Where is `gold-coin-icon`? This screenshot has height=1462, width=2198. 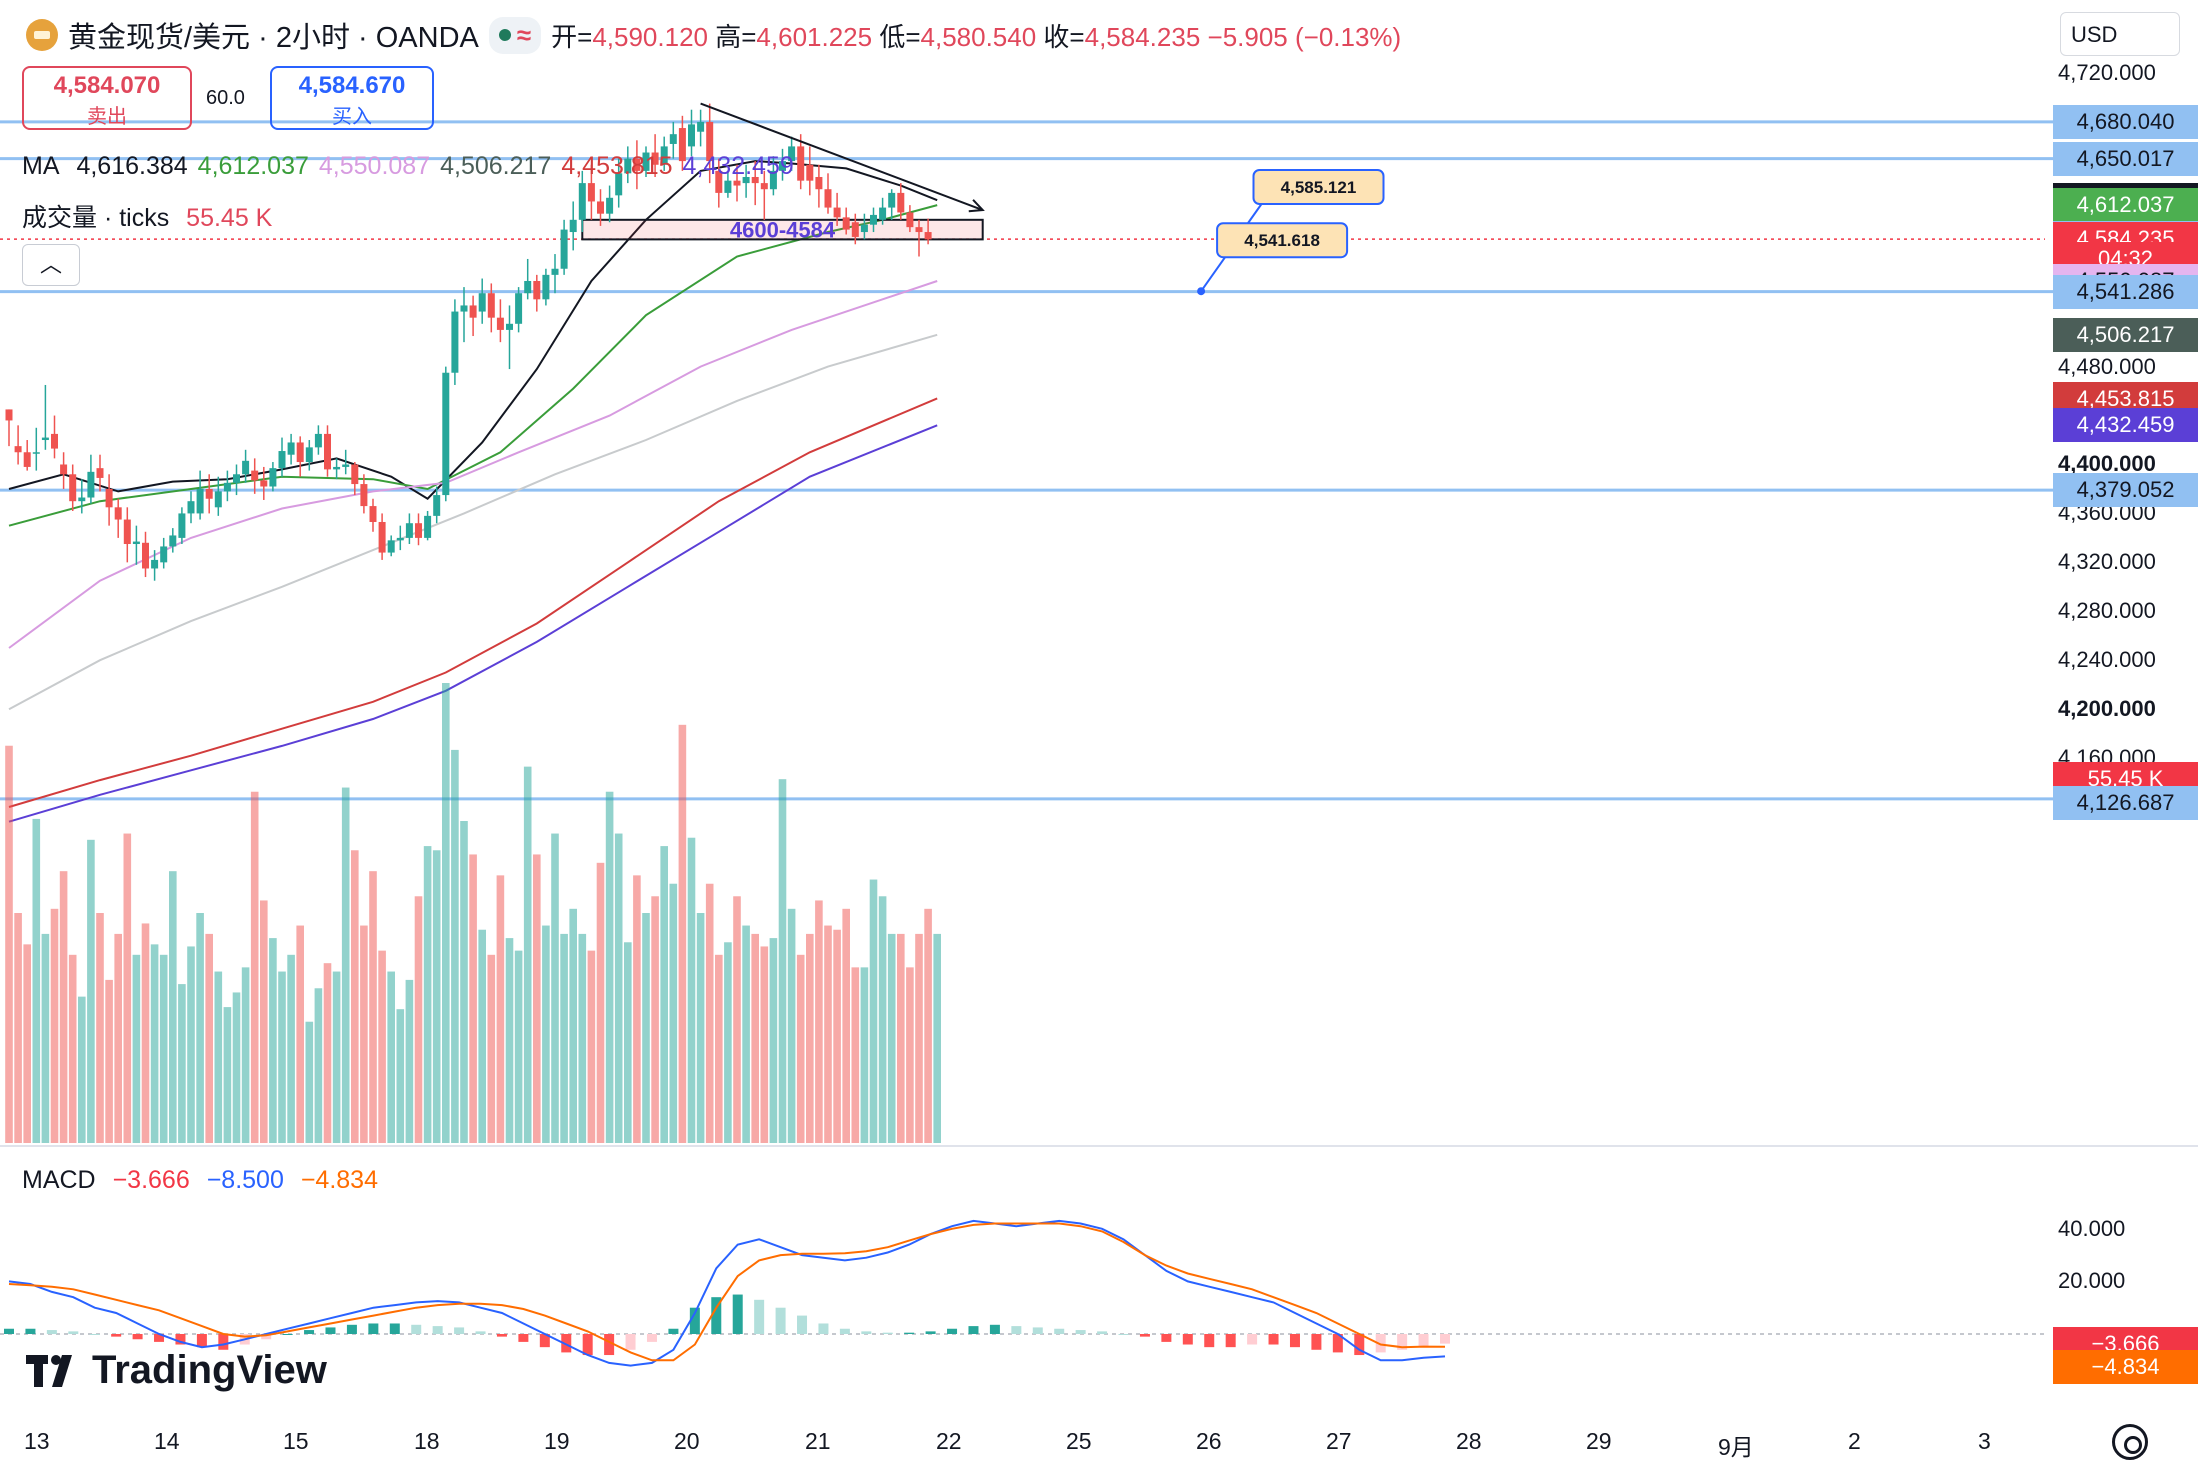 gold-coin-icon is located at coordinates (42, 35).